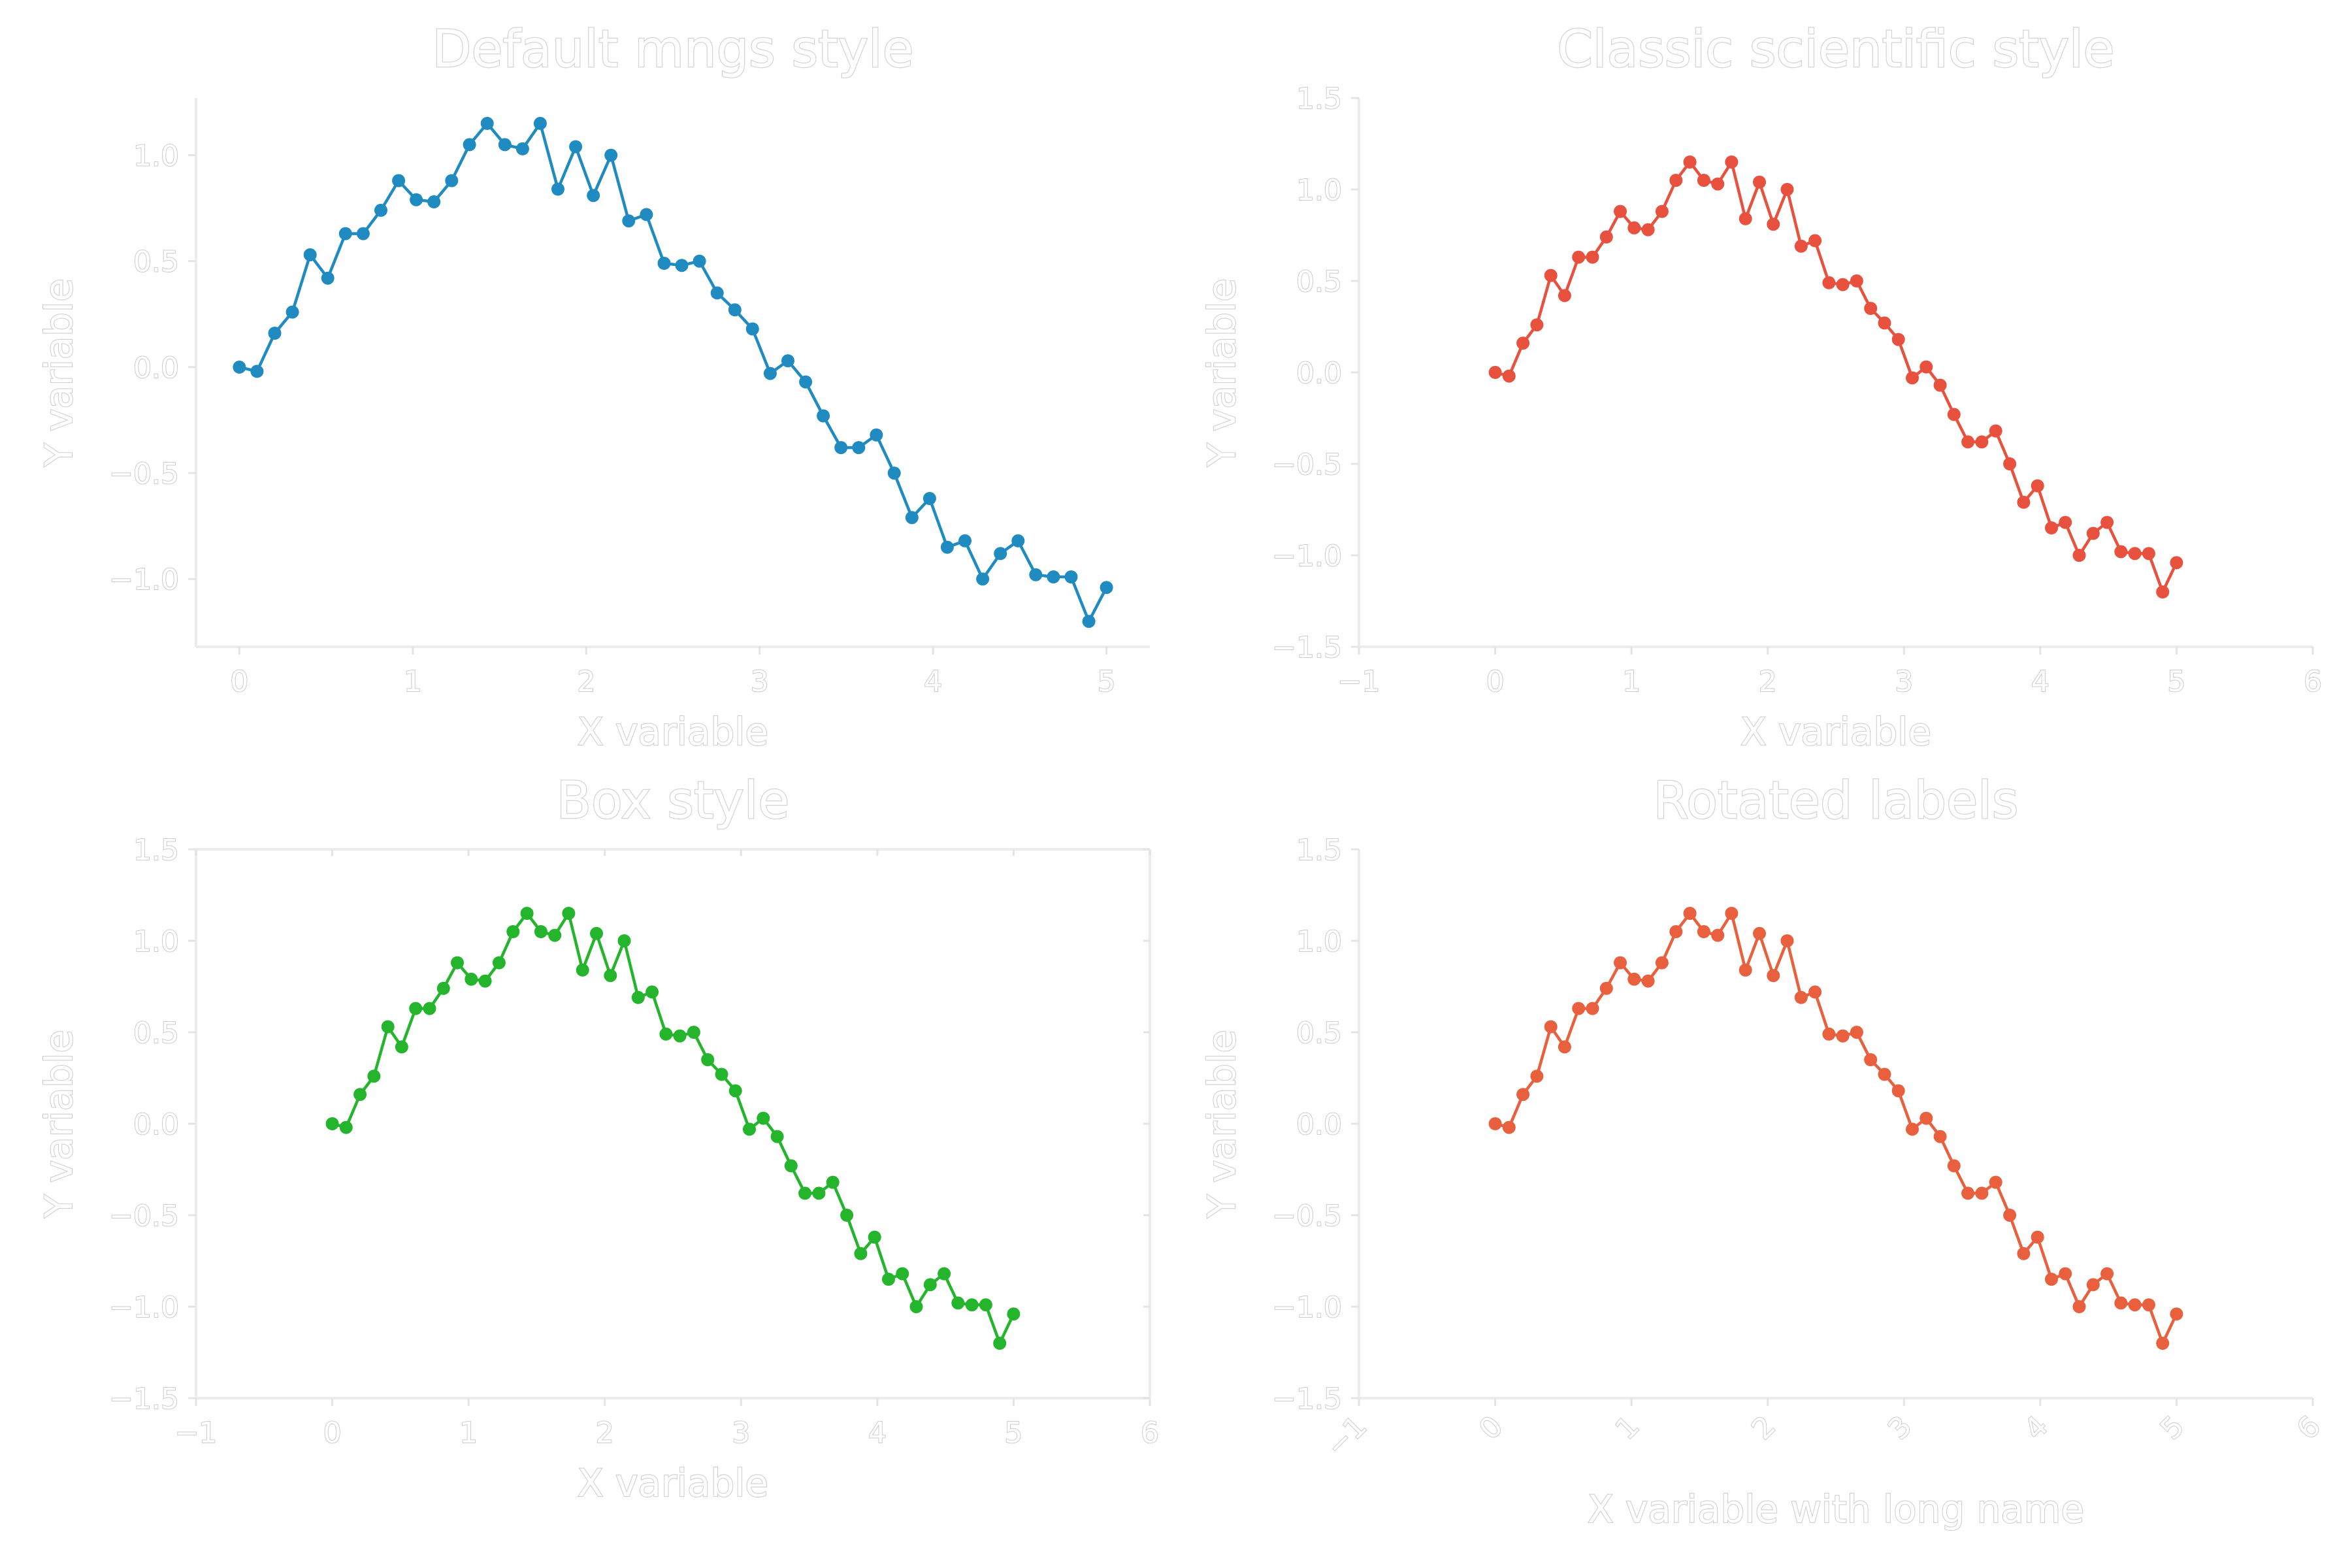  What do you see at coordinates (1319, 99) in the screenshot?
I see `y-tick-label: 1.5` at bounding box center [1319, 99].